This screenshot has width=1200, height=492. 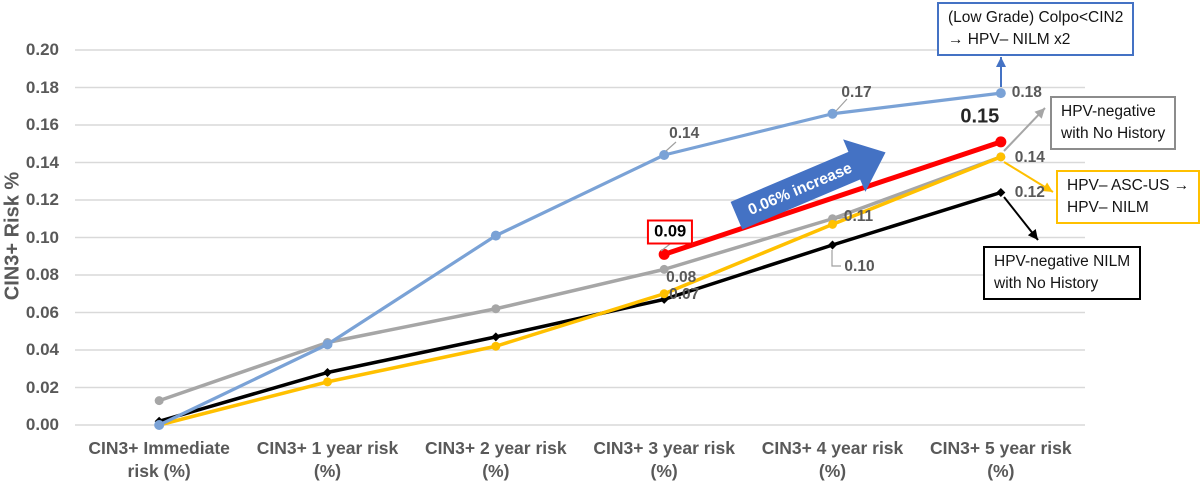 What do you see at coordinates (327, 459) in the screenshot?
I see `x-category-label: CIN3+ 1 year risk (%)` at bounding box center [327, 459].